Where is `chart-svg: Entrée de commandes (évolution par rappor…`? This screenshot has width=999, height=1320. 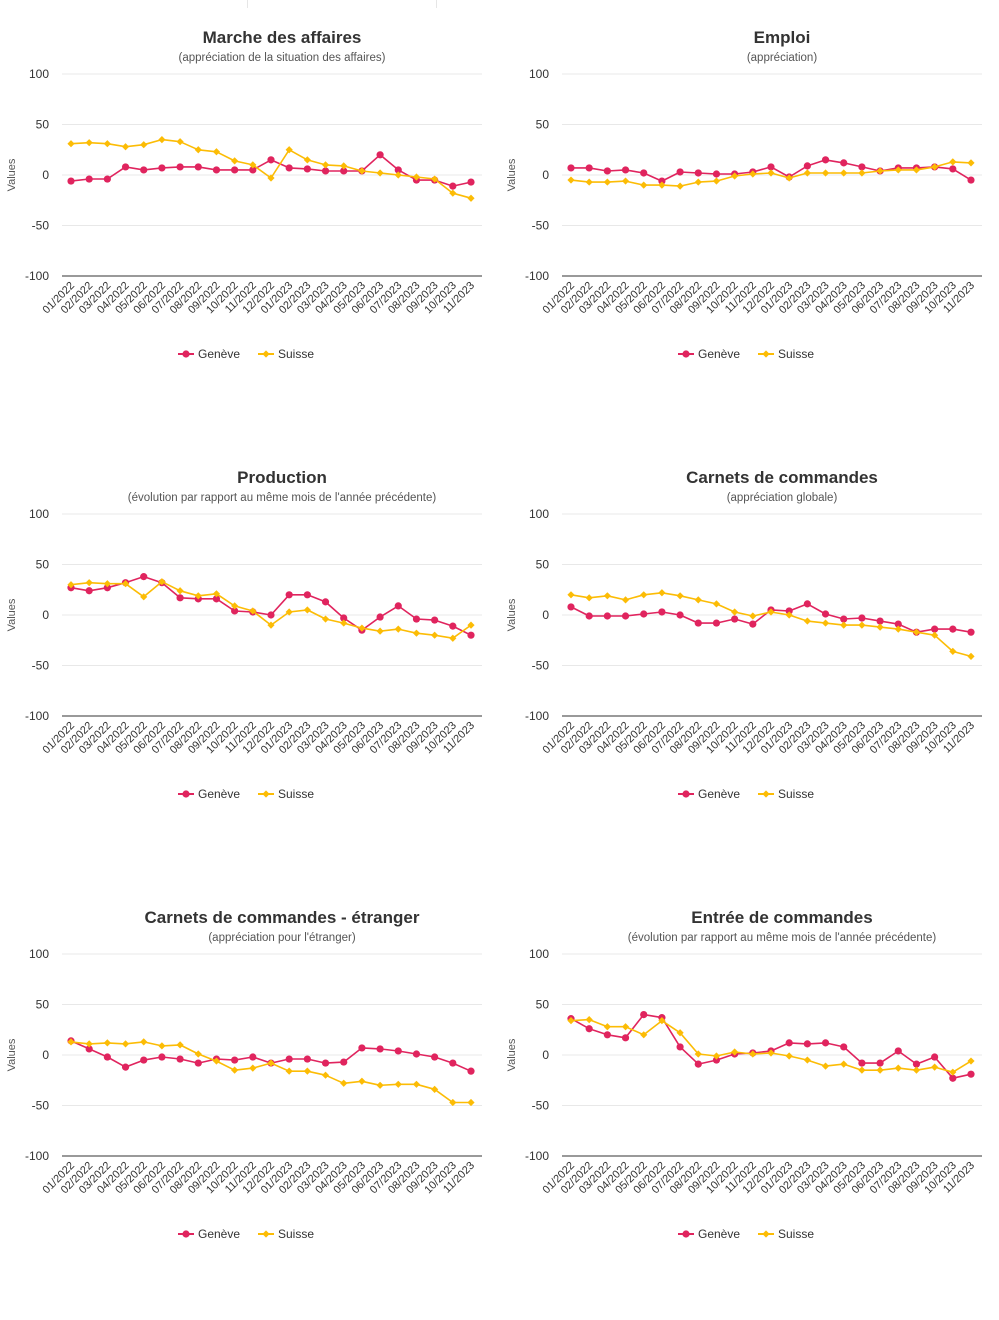
chart-svg: Entrée de commandes (évolution par rappor… is located at coordinates (744, 1074).